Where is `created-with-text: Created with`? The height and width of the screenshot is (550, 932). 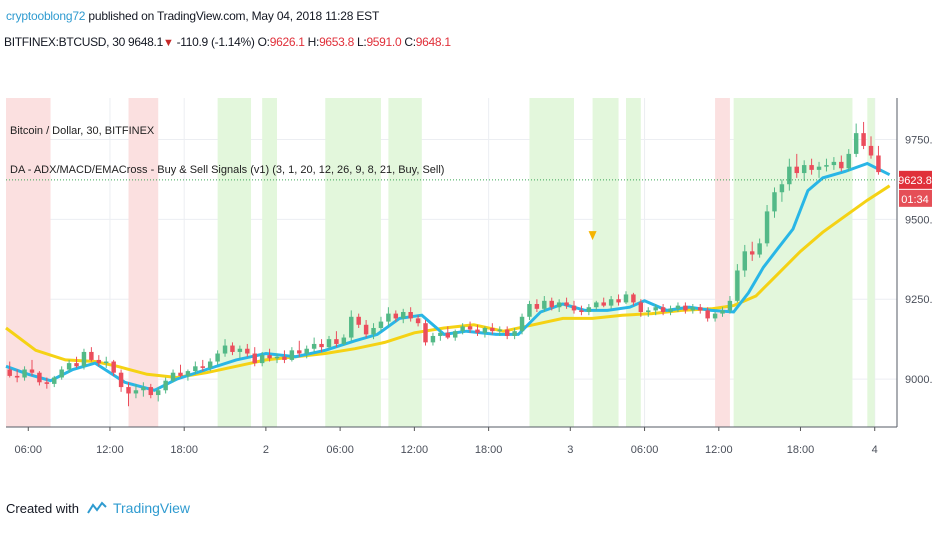 created-with-text: Created with is located at coordinates (42, 508).